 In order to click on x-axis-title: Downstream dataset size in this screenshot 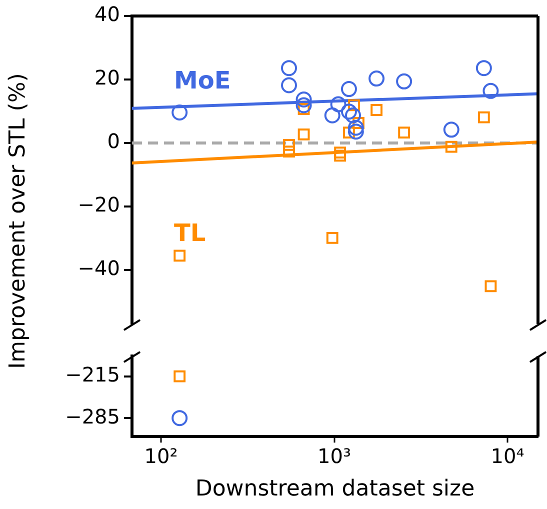, I will do `click(335, 489)`.